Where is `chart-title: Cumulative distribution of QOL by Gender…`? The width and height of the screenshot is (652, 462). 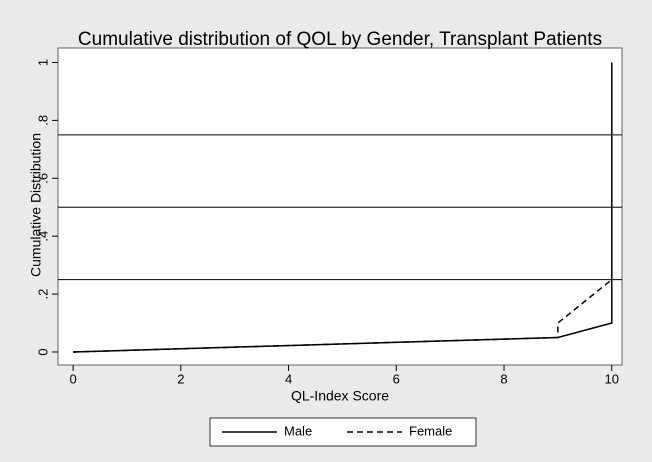 chart-title: Cumulative distribution of QOL by Gender… is located at coordinates (340, 39).